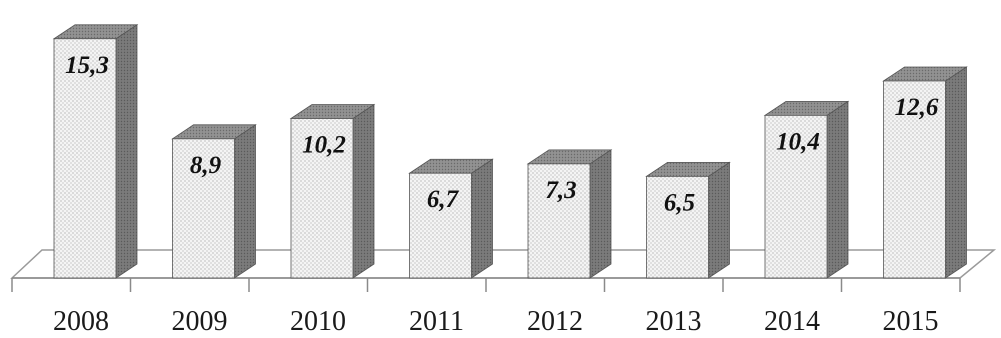  I want to click on bar-2014: 10,4, so click(806, 189).